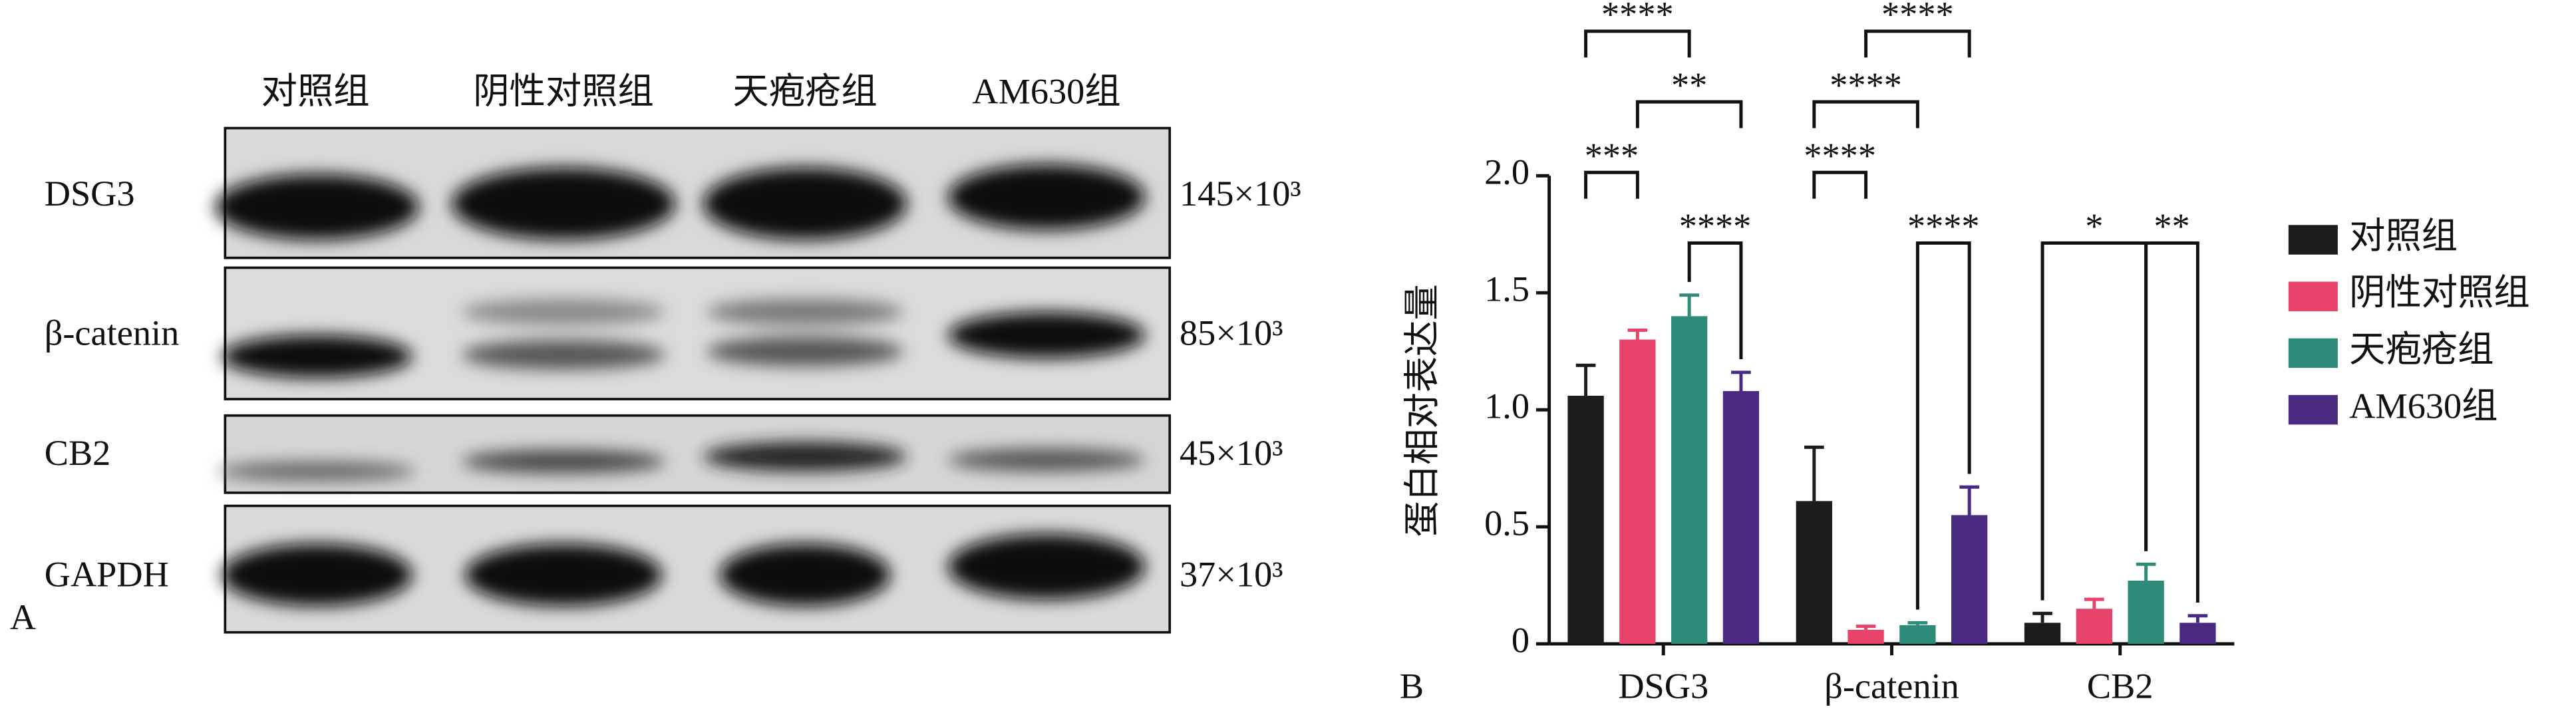 This screenshot has height=723, width=2576. I want to click on blot-strip, so click(698, 454).